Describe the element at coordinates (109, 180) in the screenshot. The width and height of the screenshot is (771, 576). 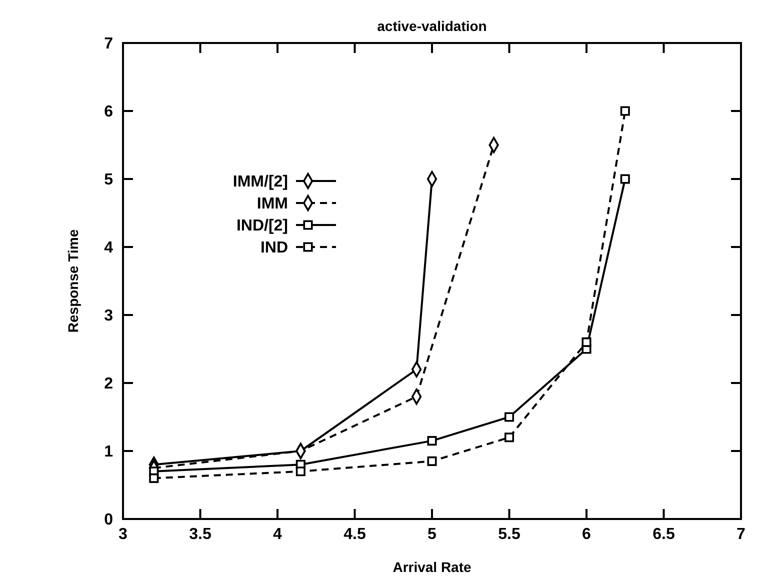
I see `y-tick-label: 5` at that location.